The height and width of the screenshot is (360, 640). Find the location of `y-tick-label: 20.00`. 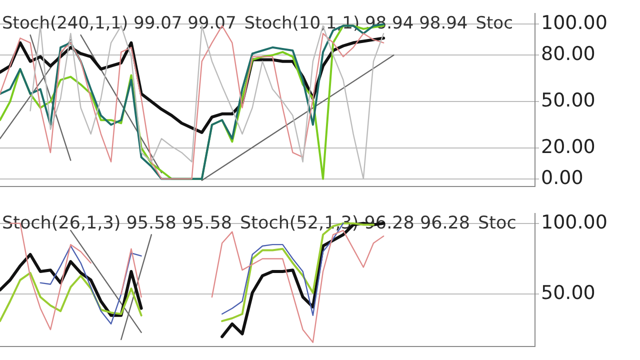

y-tick-label: 20.00 is located at coordinates (568, 147).